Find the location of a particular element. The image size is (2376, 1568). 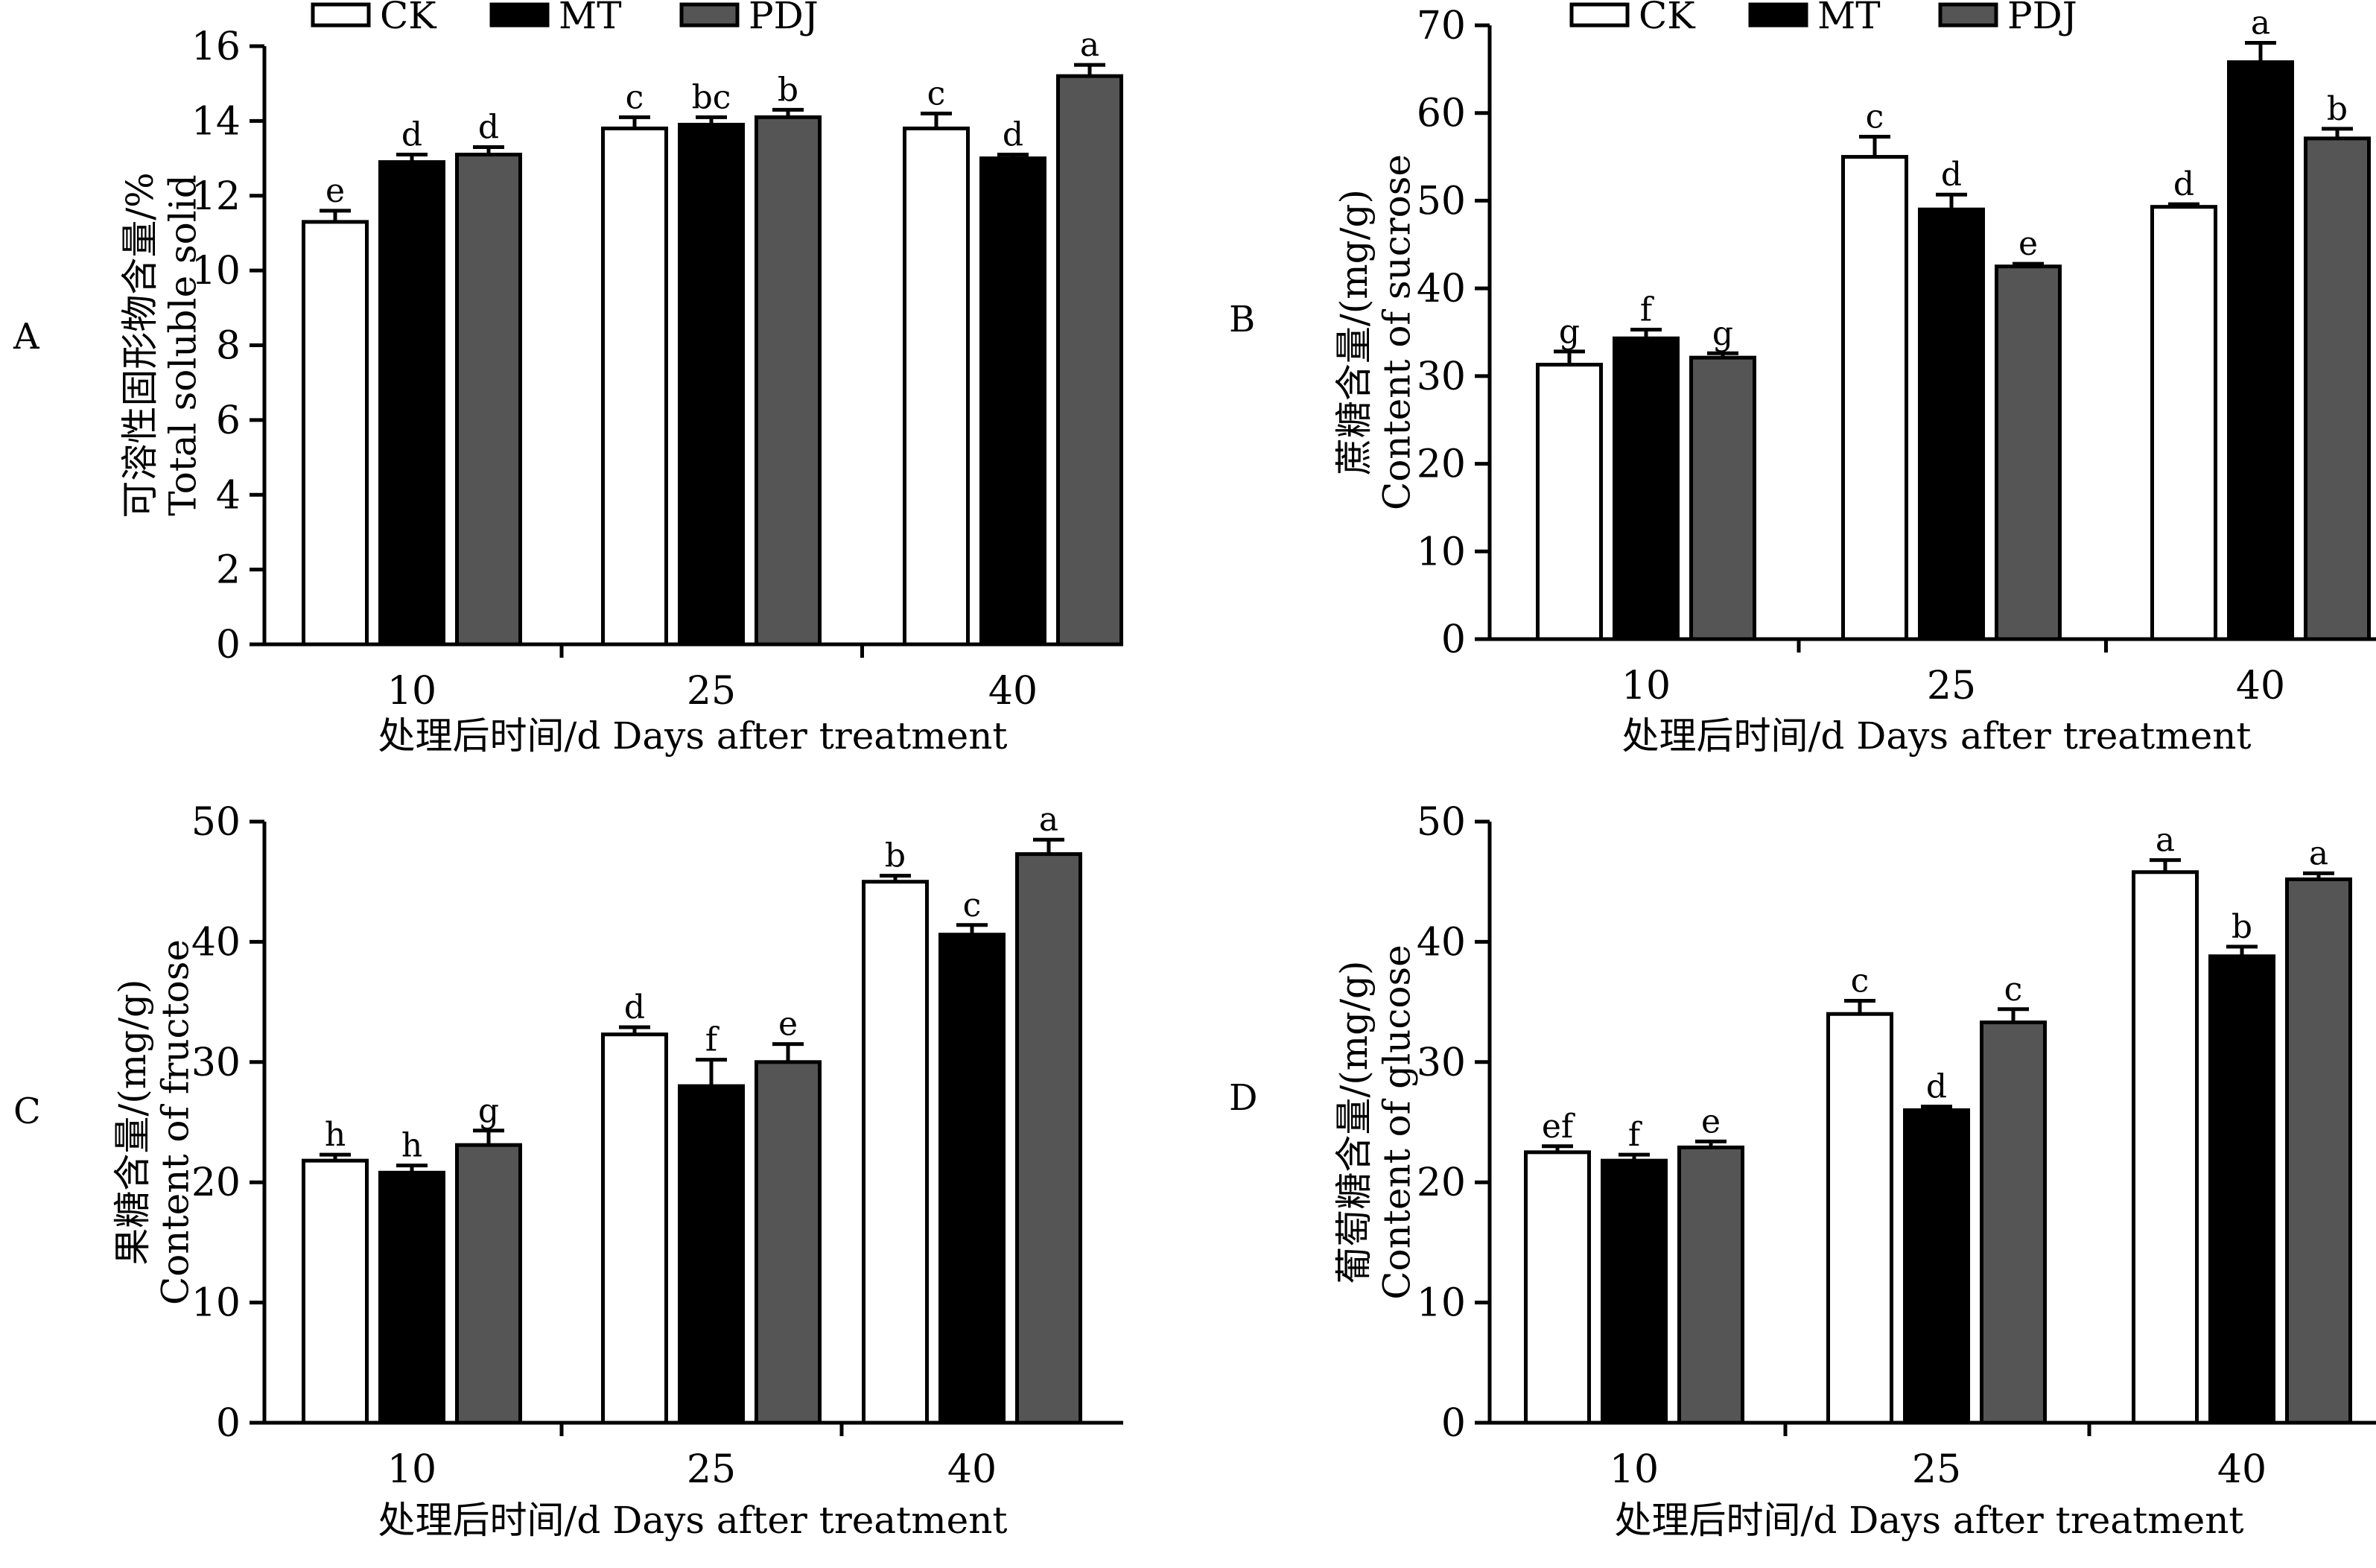

y-tick-label: 16 is located at coordinates (216, 47).